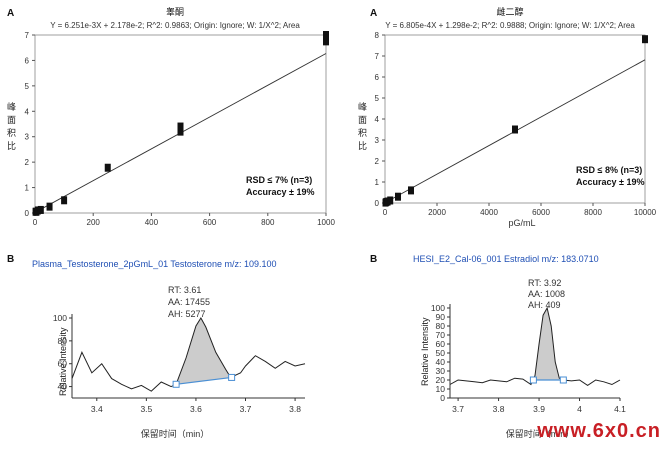 This screenshot has width=669, height=452. Describe the element at coordinates (593, 212) in the screenshot. I see `x-tick-label: 8000` at that location.